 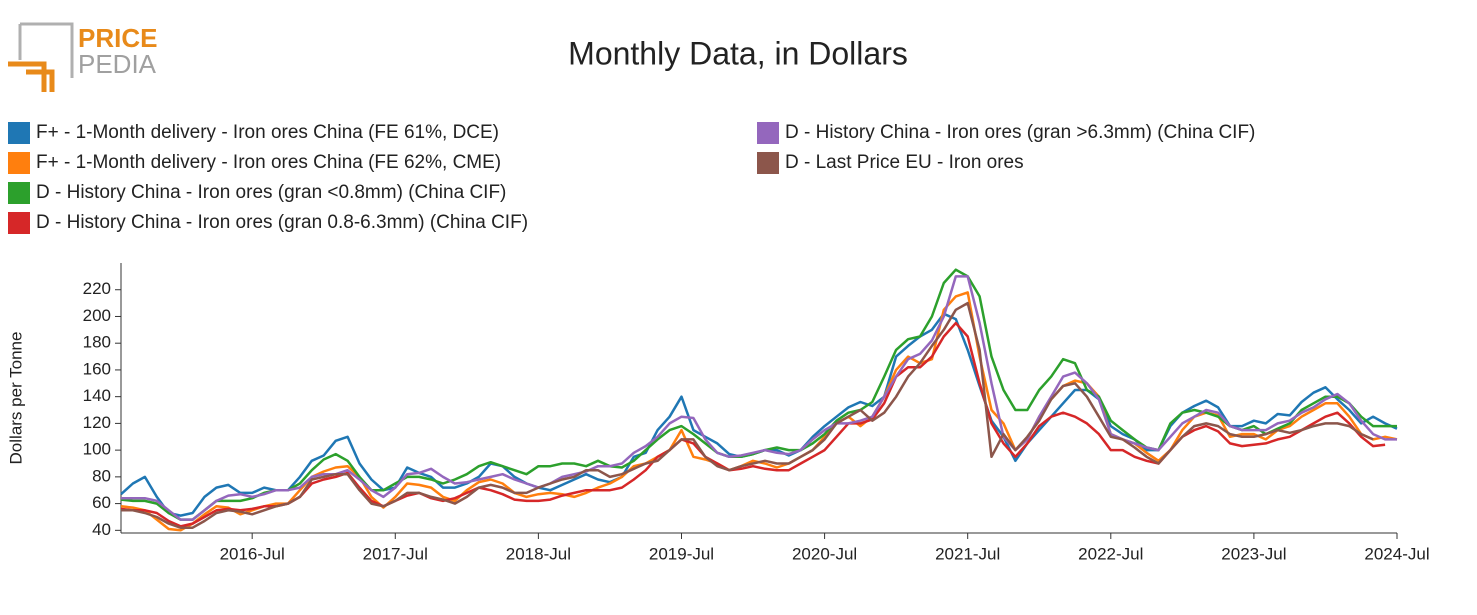 I want to click on y-tick-label: 100, so click(x=97, y=449).